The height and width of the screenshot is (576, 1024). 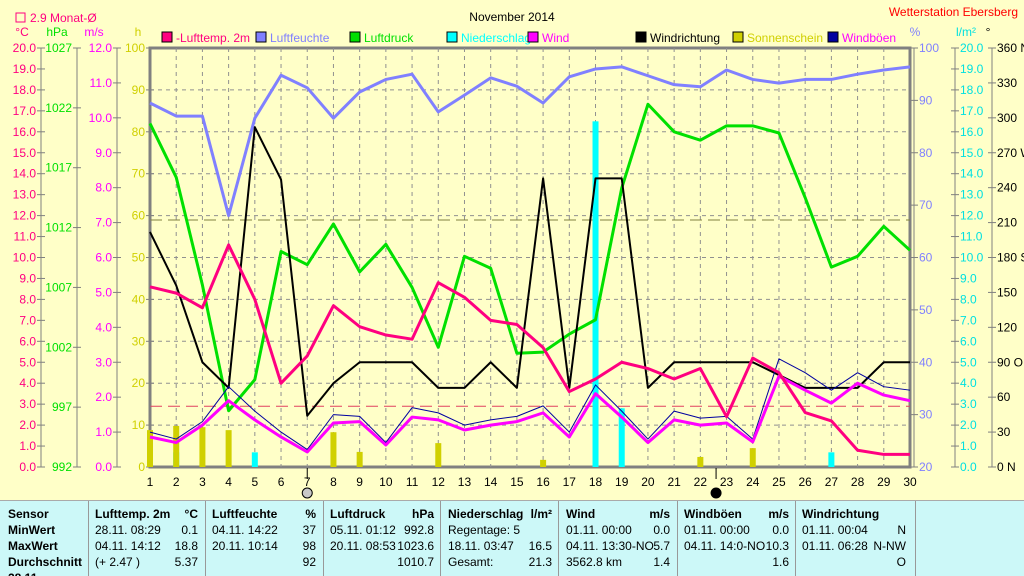 I want to click on month-average-label: 2.9 Monat-Ø, so click(x=63, y=18).